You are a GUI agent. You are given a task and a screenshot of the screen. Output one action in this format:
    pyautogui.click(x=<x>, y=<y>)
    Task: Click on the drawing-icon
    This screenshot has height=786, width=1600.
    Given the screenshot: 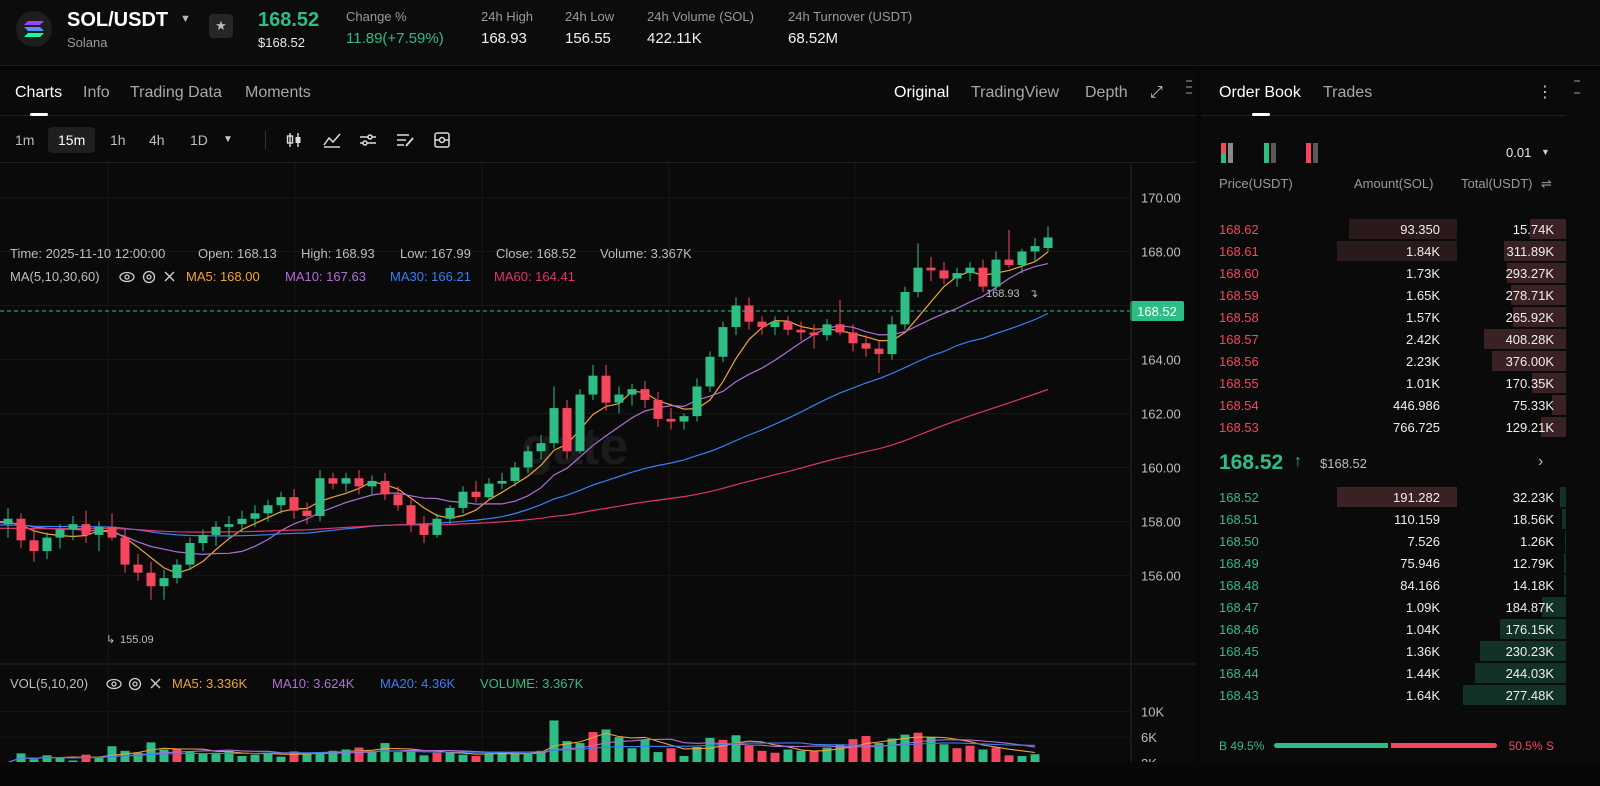 What is the action you would take?
    pyautogui.click(x=405, y=140)
    